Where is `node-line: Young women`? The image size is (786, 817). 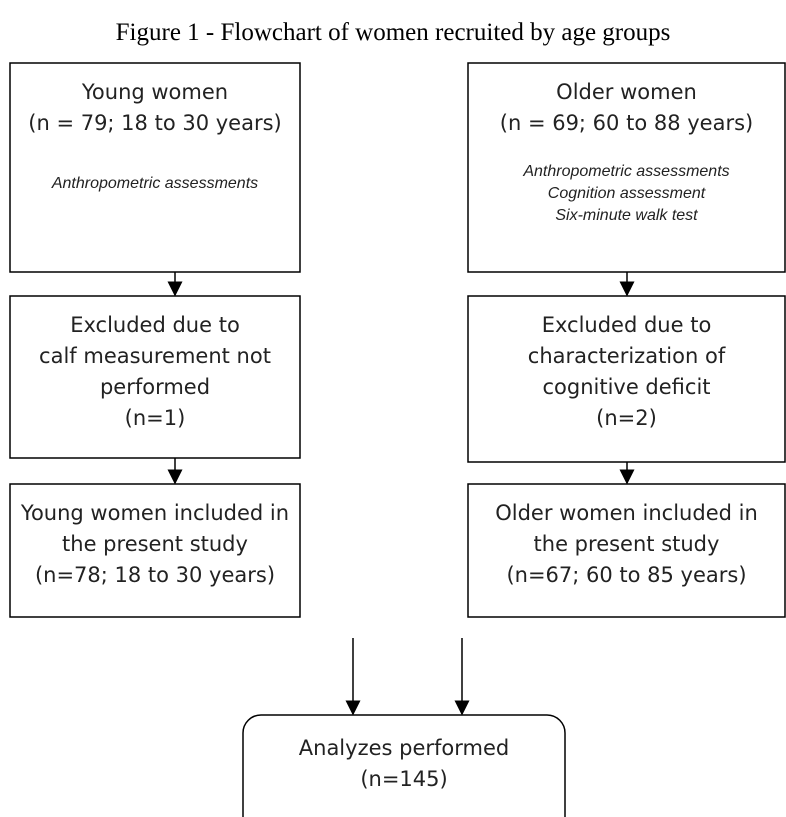
node-line: Young women is located at coordinates (154, 92).